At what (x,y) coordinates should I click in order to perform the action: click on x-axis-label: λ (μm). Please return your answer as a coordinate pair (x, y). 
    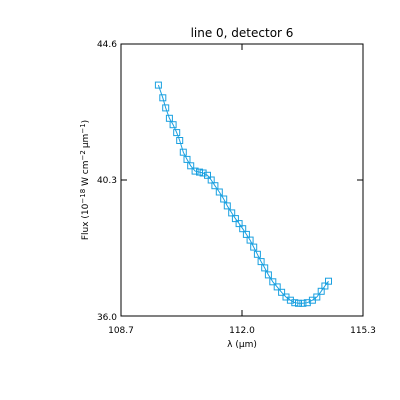
    Looking at the image, I should click on (242, 345).